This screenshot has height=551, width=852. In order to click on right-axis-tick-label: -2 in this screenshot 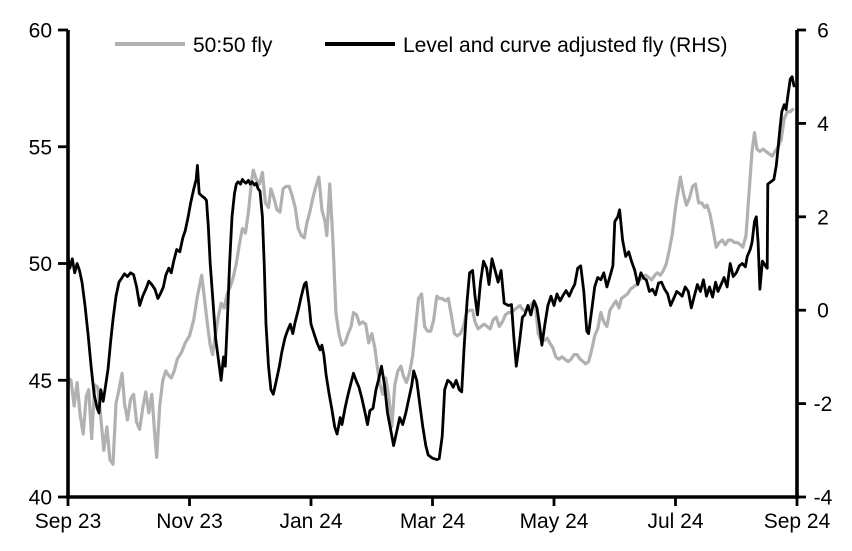, I will do `click(823, 404)`.